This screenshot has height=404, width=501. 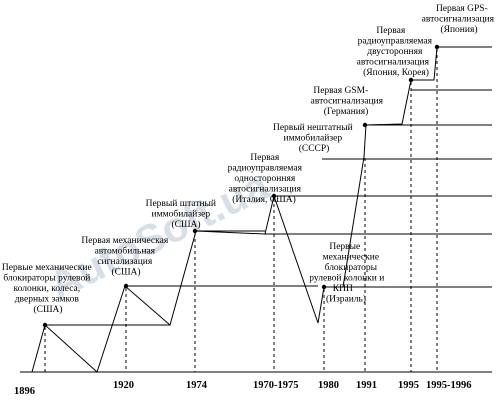 What do you see at coordinates (343, 289) in the screenshot?
I see `milestone-line: КПП` at bounding box center [343, 289].